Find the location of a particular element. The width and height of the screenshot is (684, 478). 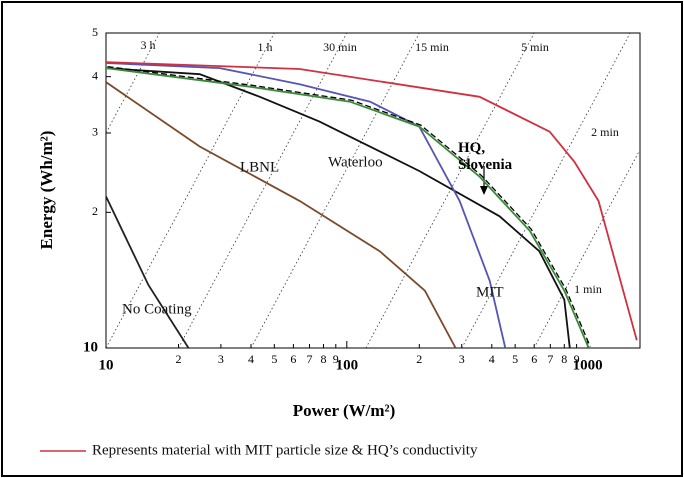

y-tick-label: 2 is located at coordinates (95, 211).